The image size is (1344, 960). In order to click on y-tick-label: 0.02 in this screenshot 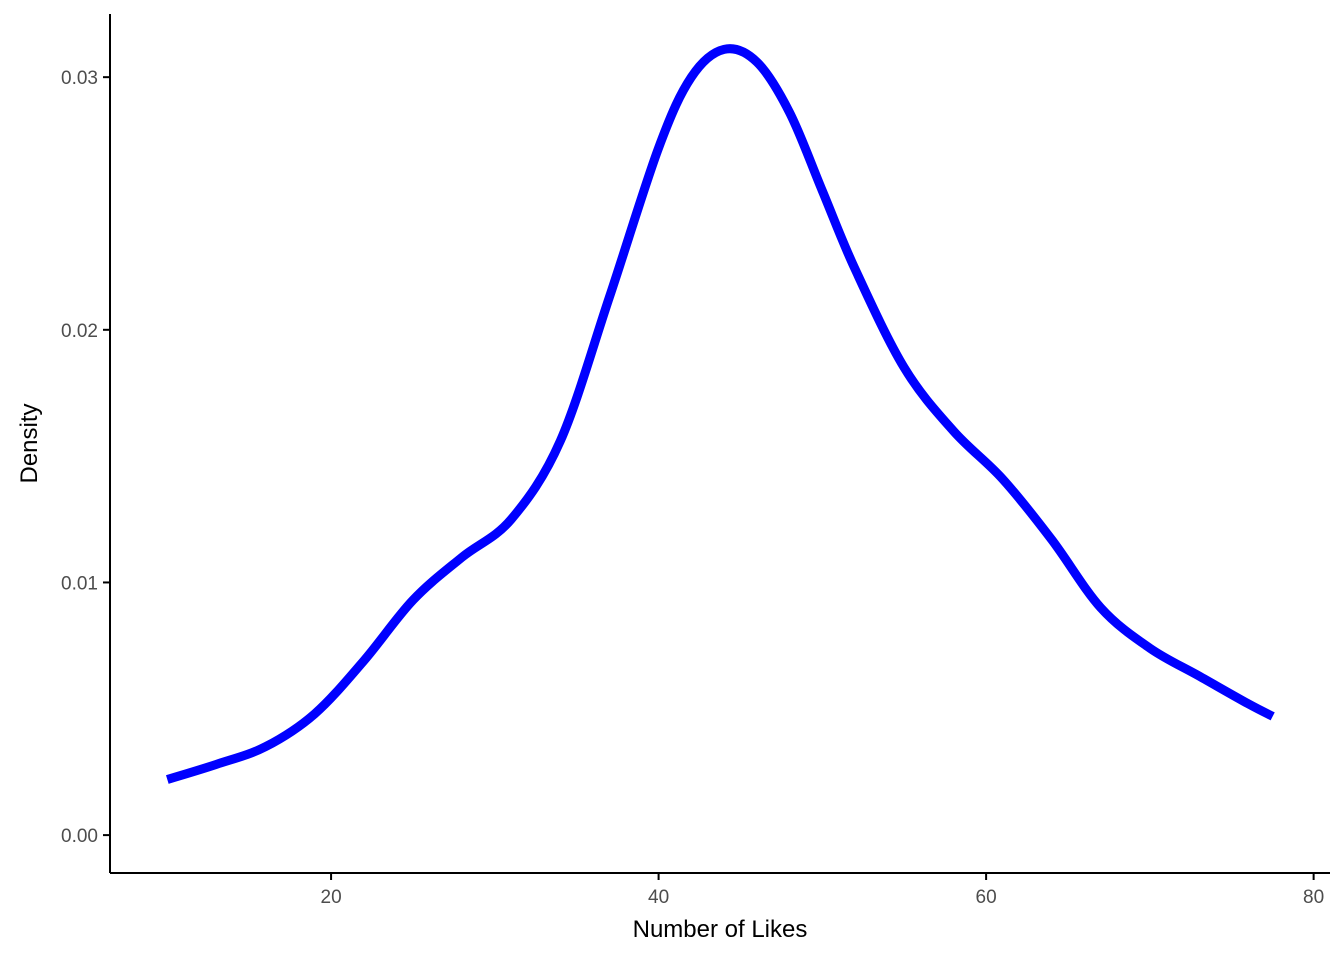, I will do `click(79, 331)`.